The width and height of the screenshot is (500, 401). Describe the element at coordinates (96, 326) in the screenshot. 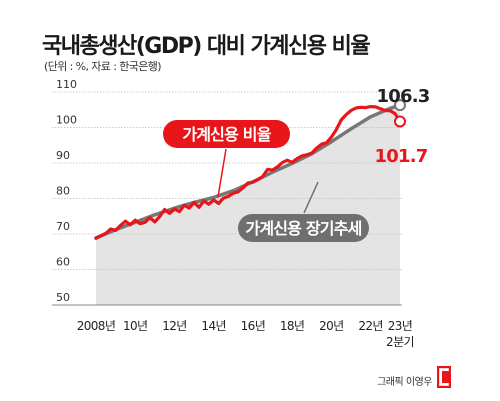

I see `x-tick-label: 2008년` at that location.